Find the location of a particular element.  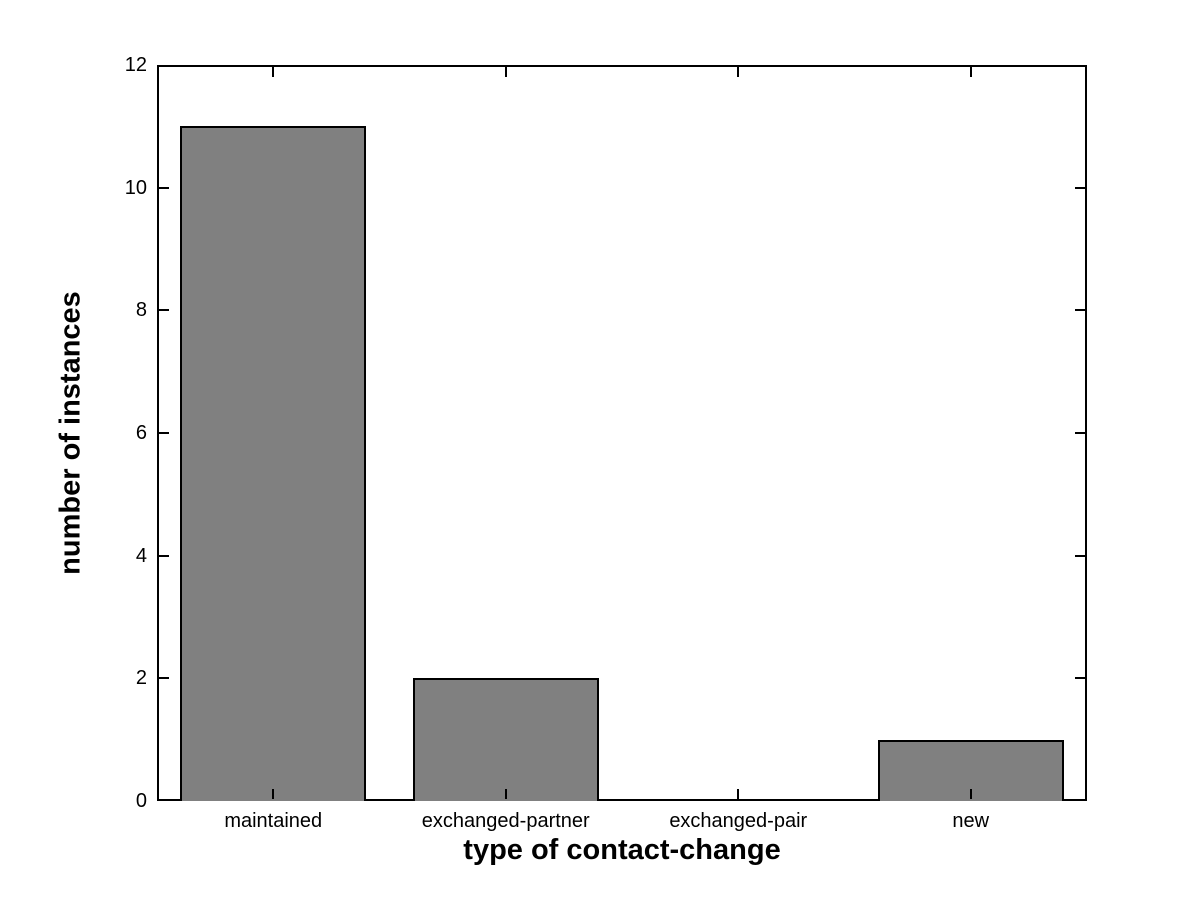

x-axis-label: type of contact-change is located at coordinates (622, 850).